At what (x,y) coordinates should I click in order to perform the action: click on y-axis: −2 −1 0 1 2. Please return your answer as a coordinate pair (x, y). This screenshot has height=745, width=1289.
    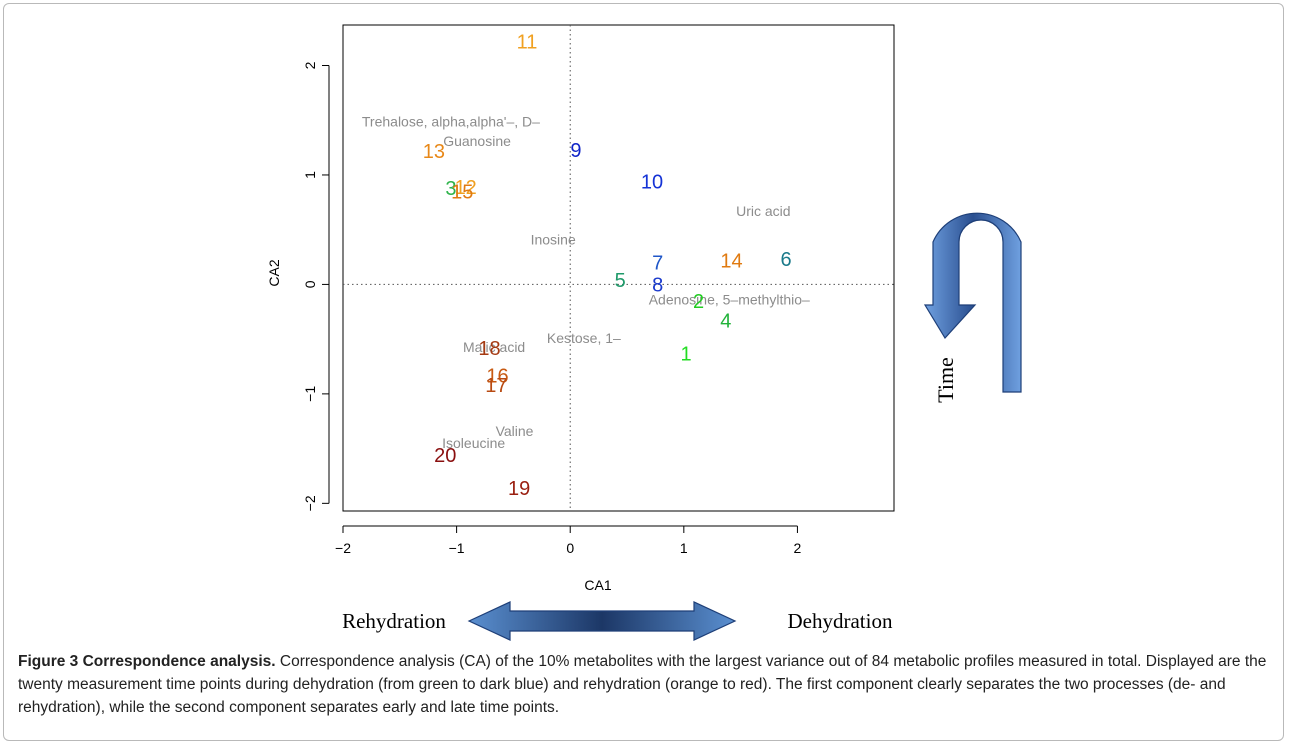
    Looking at the image, I should click on (316, 286).